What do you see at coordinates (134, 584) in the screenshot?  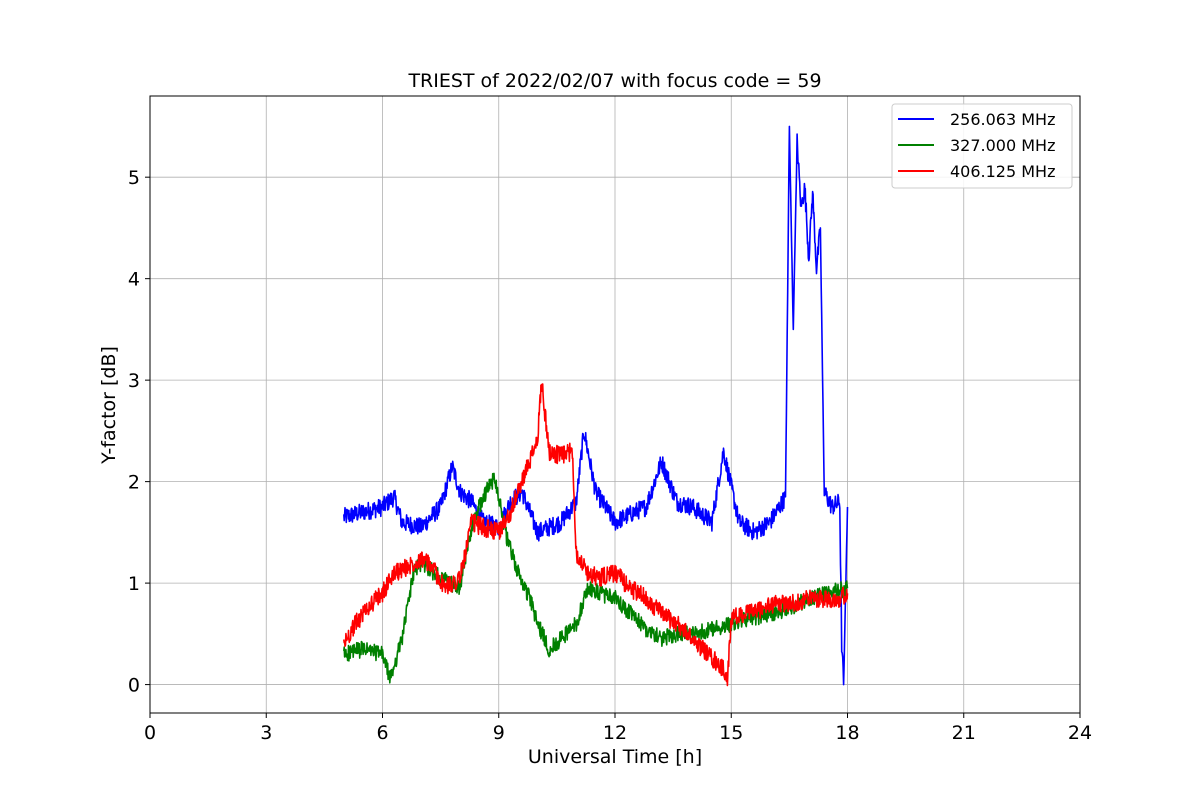 I see `y-tick-label: 1` at bounding box center [134, 584].